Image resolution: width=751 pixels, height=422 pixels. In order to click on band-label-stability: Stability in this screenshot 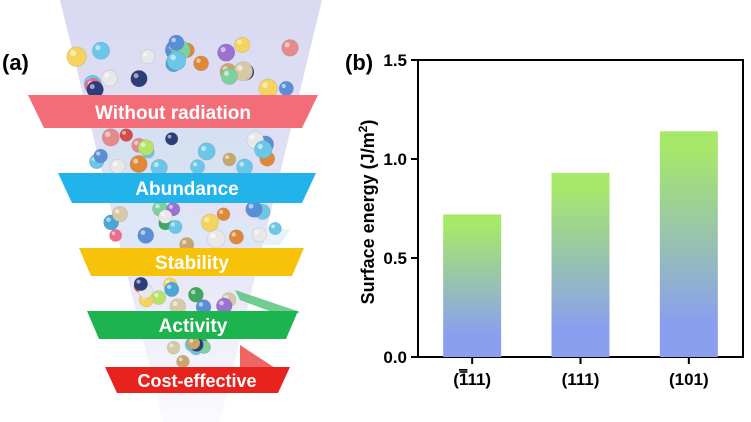, I will do `click(192, 263)`.